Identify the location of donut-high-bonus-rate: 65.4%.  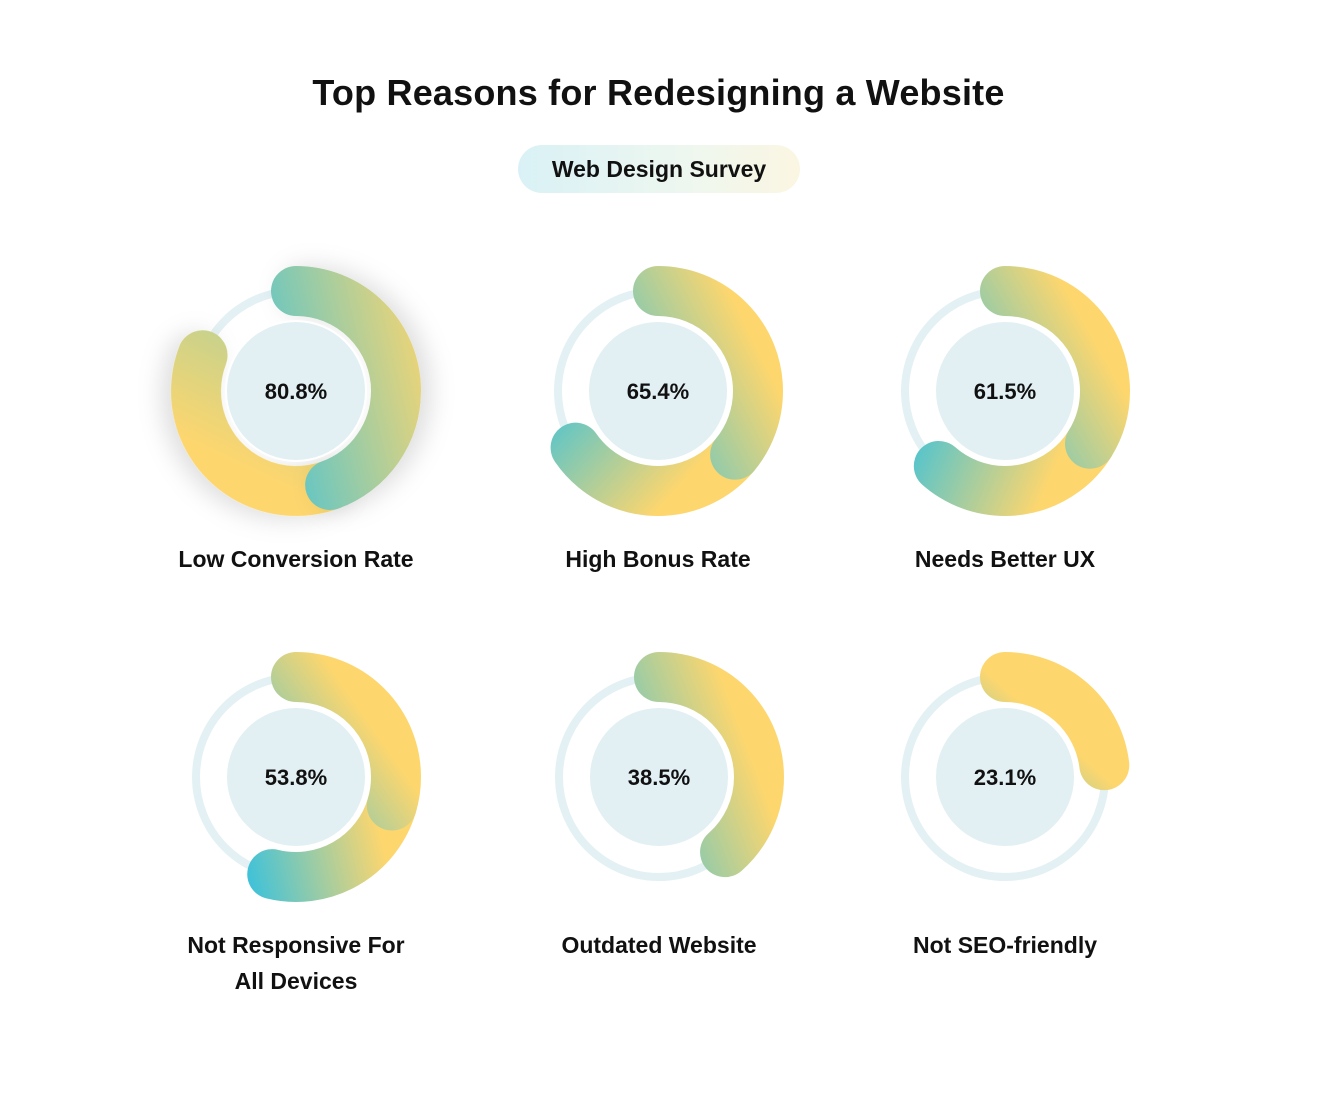
(658, 391).